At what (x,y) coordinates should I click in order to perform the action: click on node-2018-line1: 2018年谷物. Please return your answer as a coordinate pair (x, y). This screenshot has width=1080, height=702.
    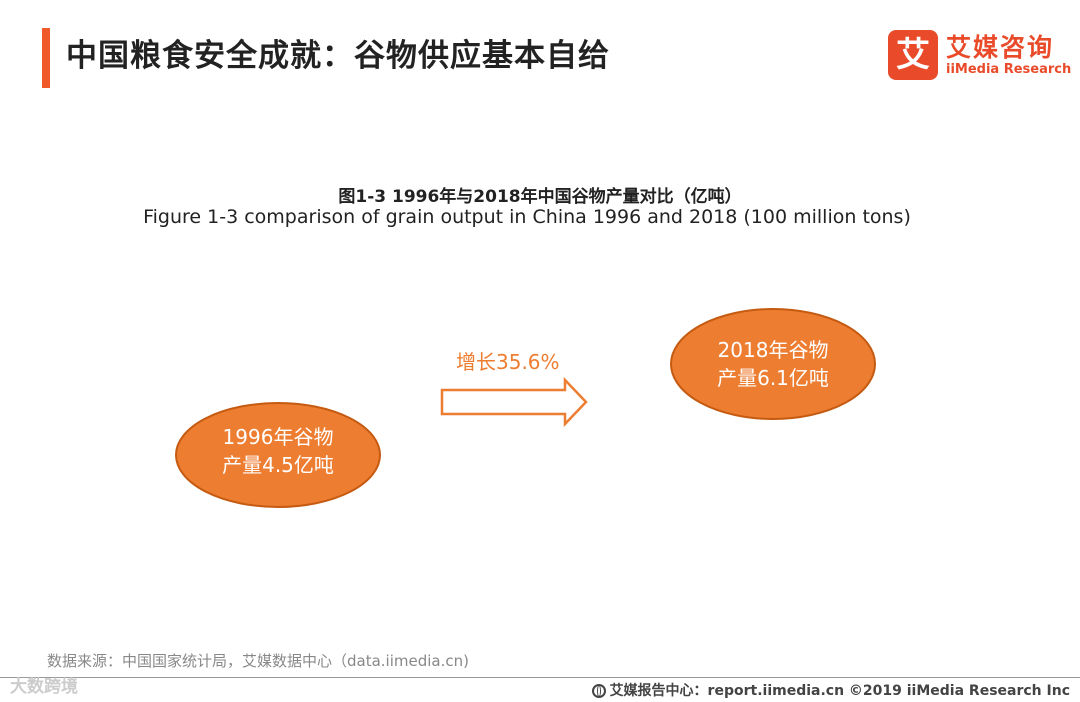
    Looking at the image, I should click on (773, 350).